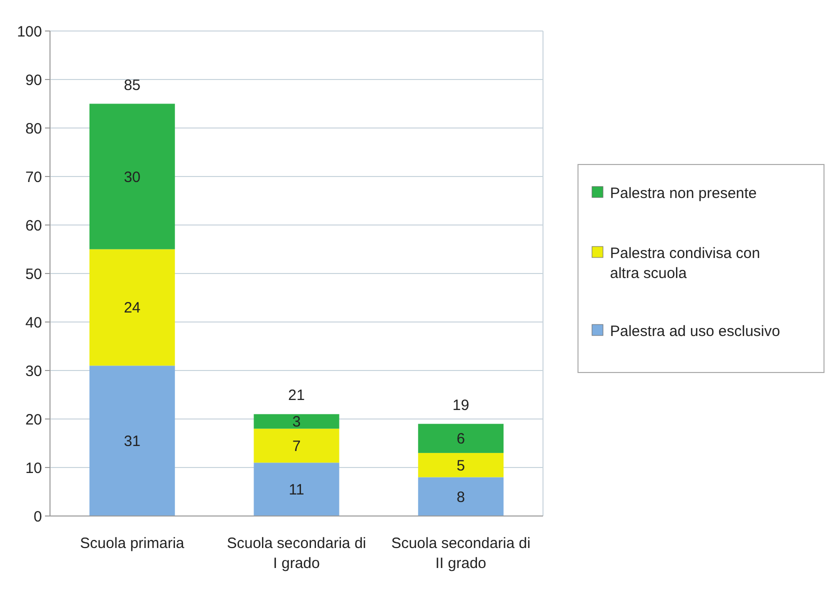  What do you see at coordinates (33, 468) in the screenshot?
I see `y-tick-label: 10` at bounding box center [33, 468].